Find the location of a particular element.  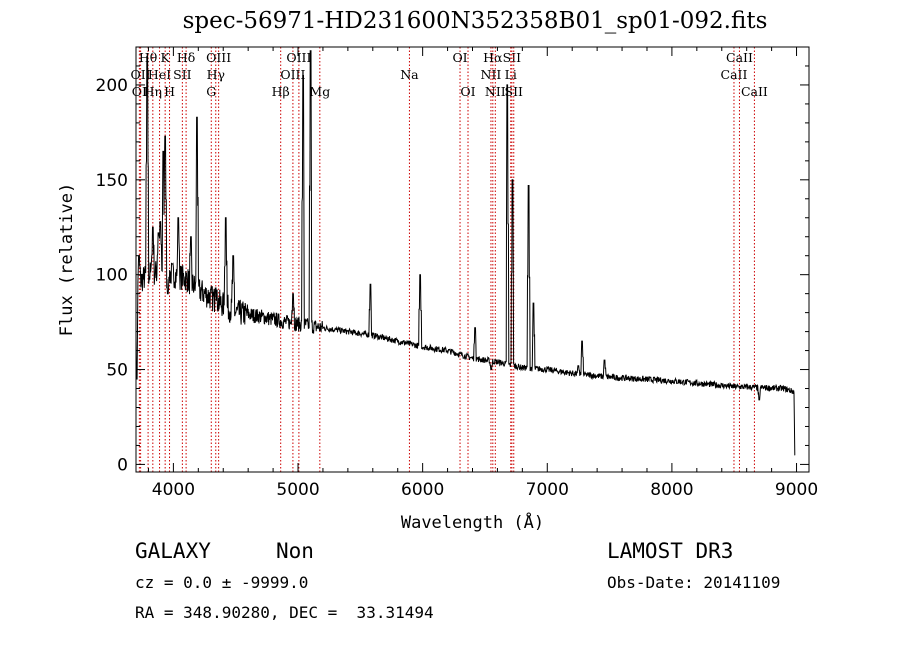

x-tick-label: 8000 is located at coordinates (671, 490).